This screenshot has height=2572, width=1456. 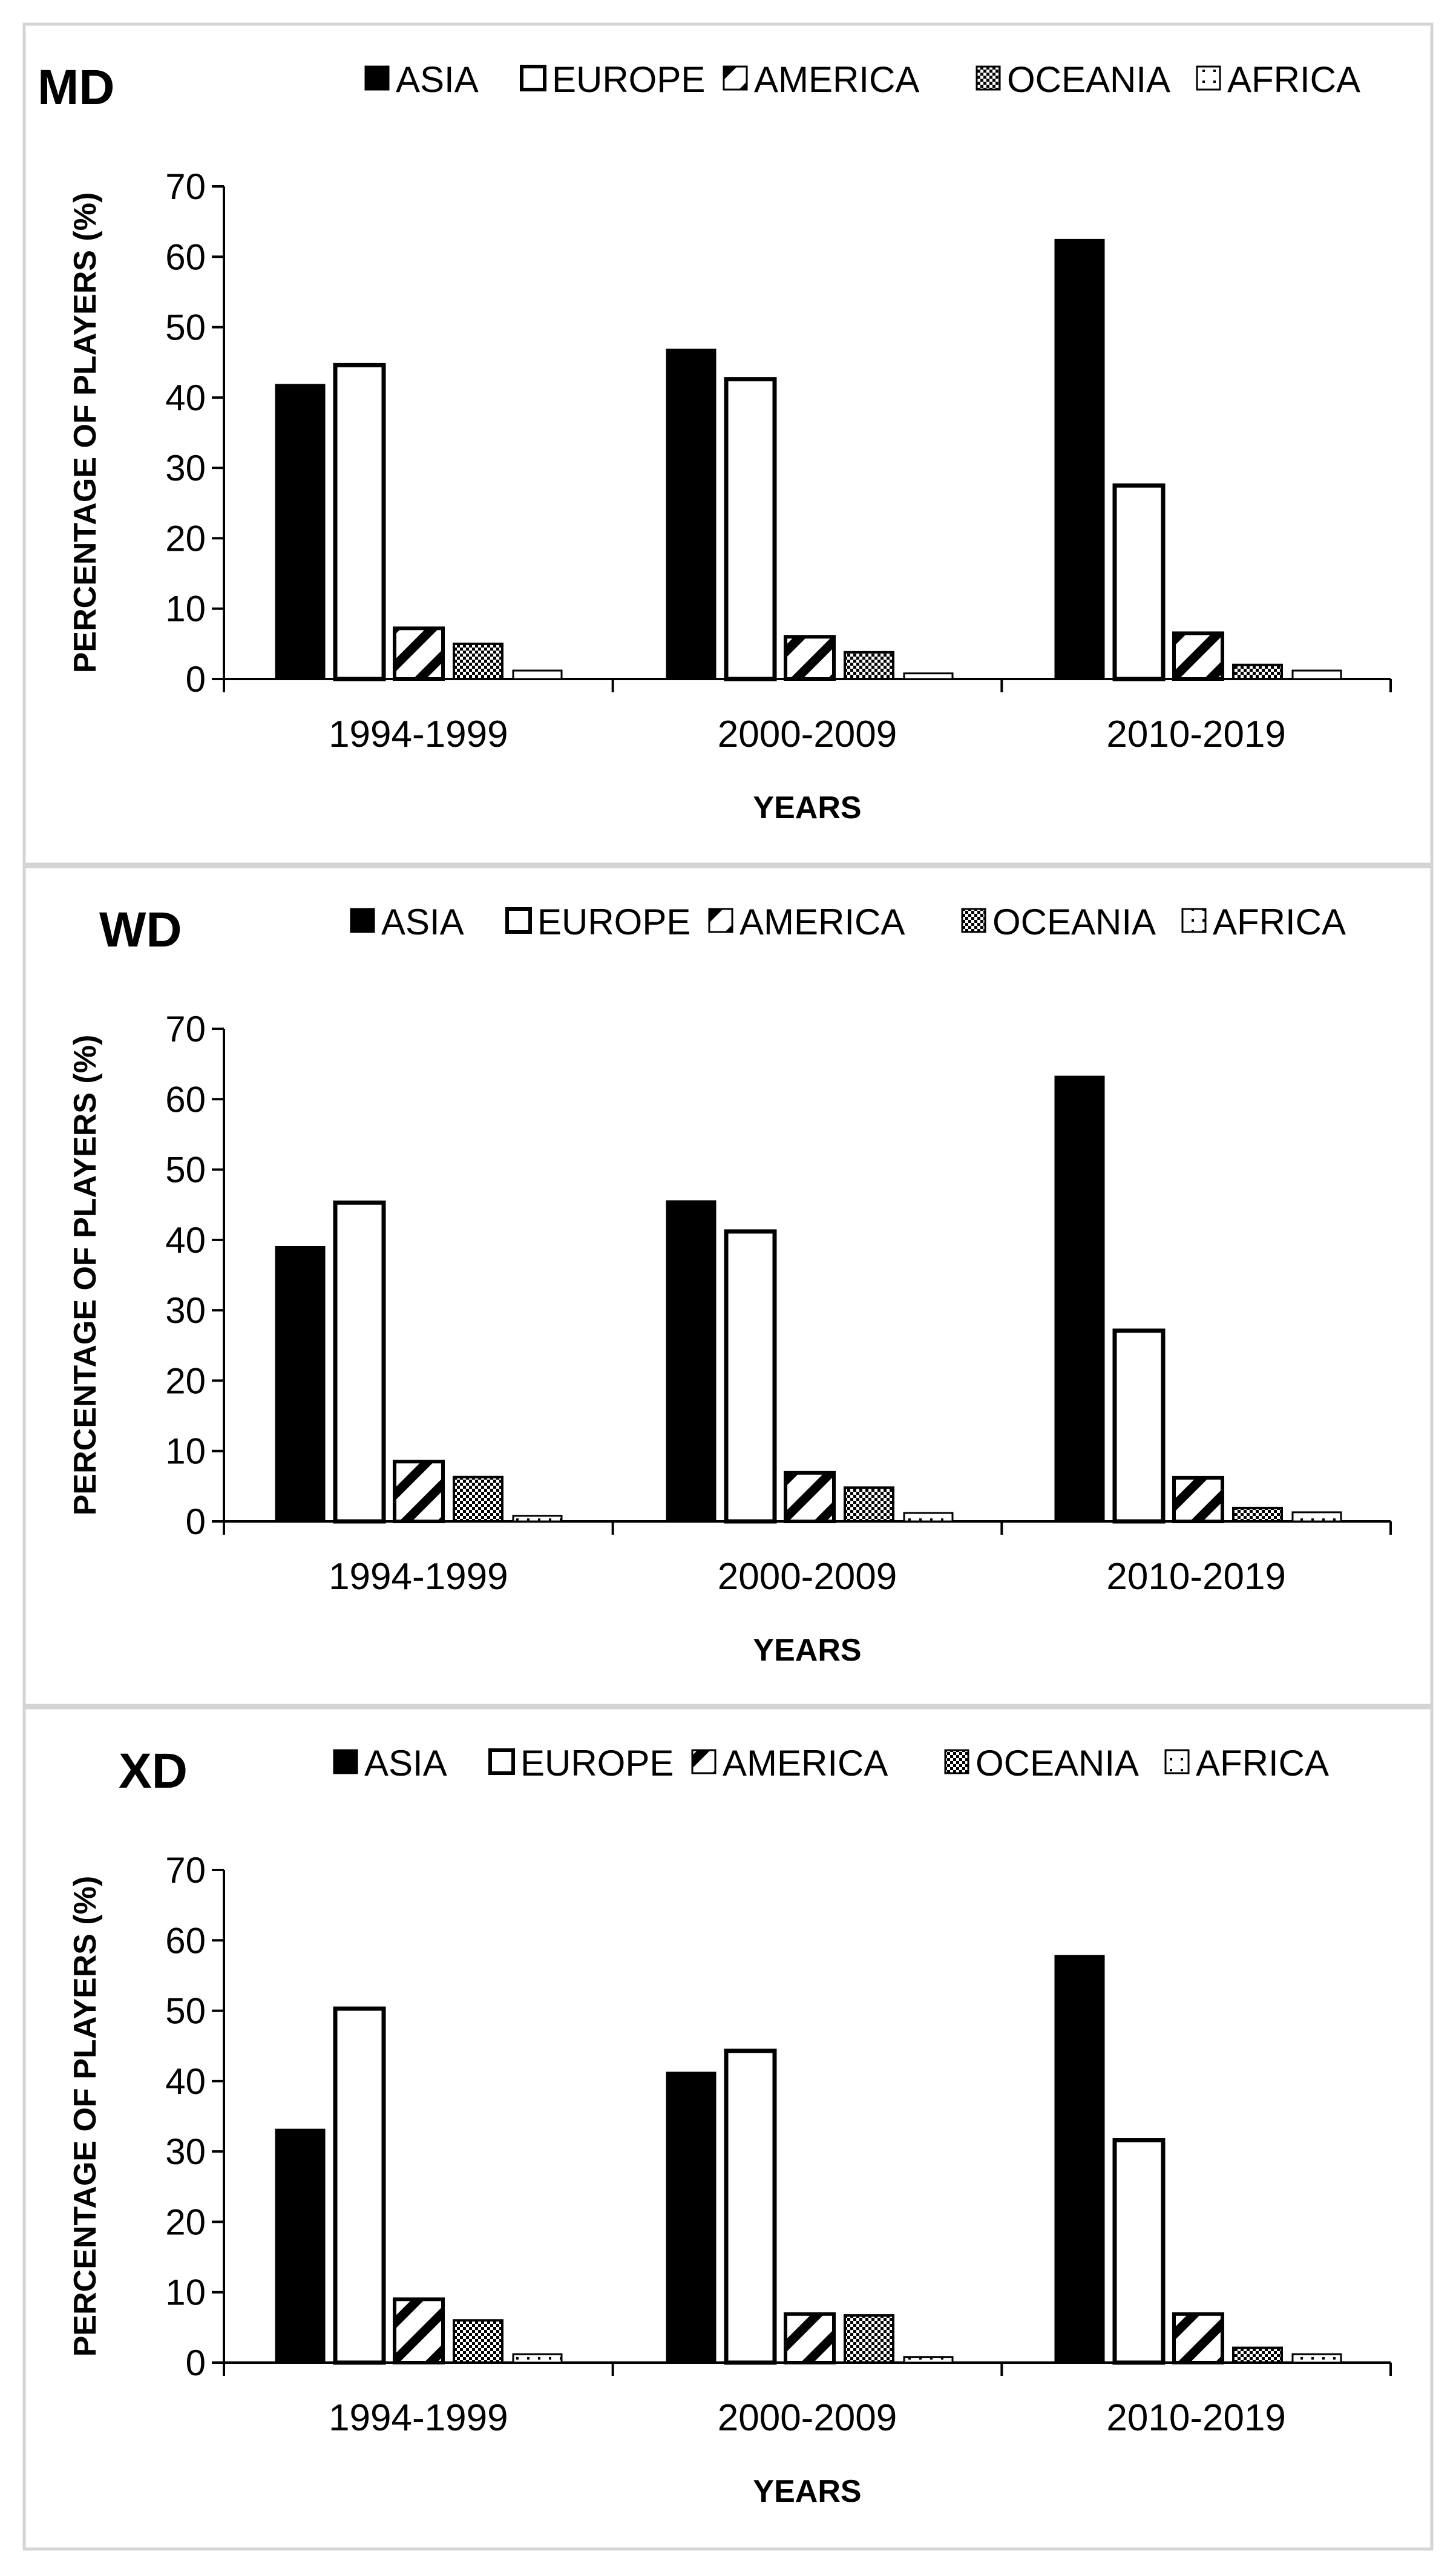 I want to click on bar-africa-2010-2019, so click(x=1316, y=1517).